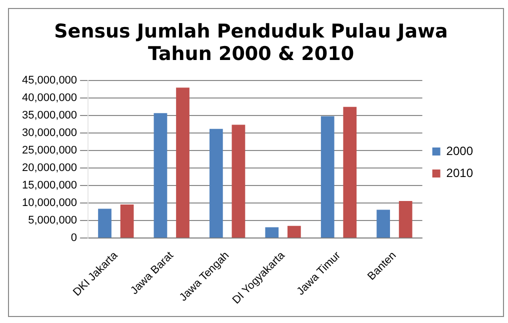  Describe the element at coordinates (53, 220) in the screenshot. I see `y-tick-label: 5,000,000` at that location.